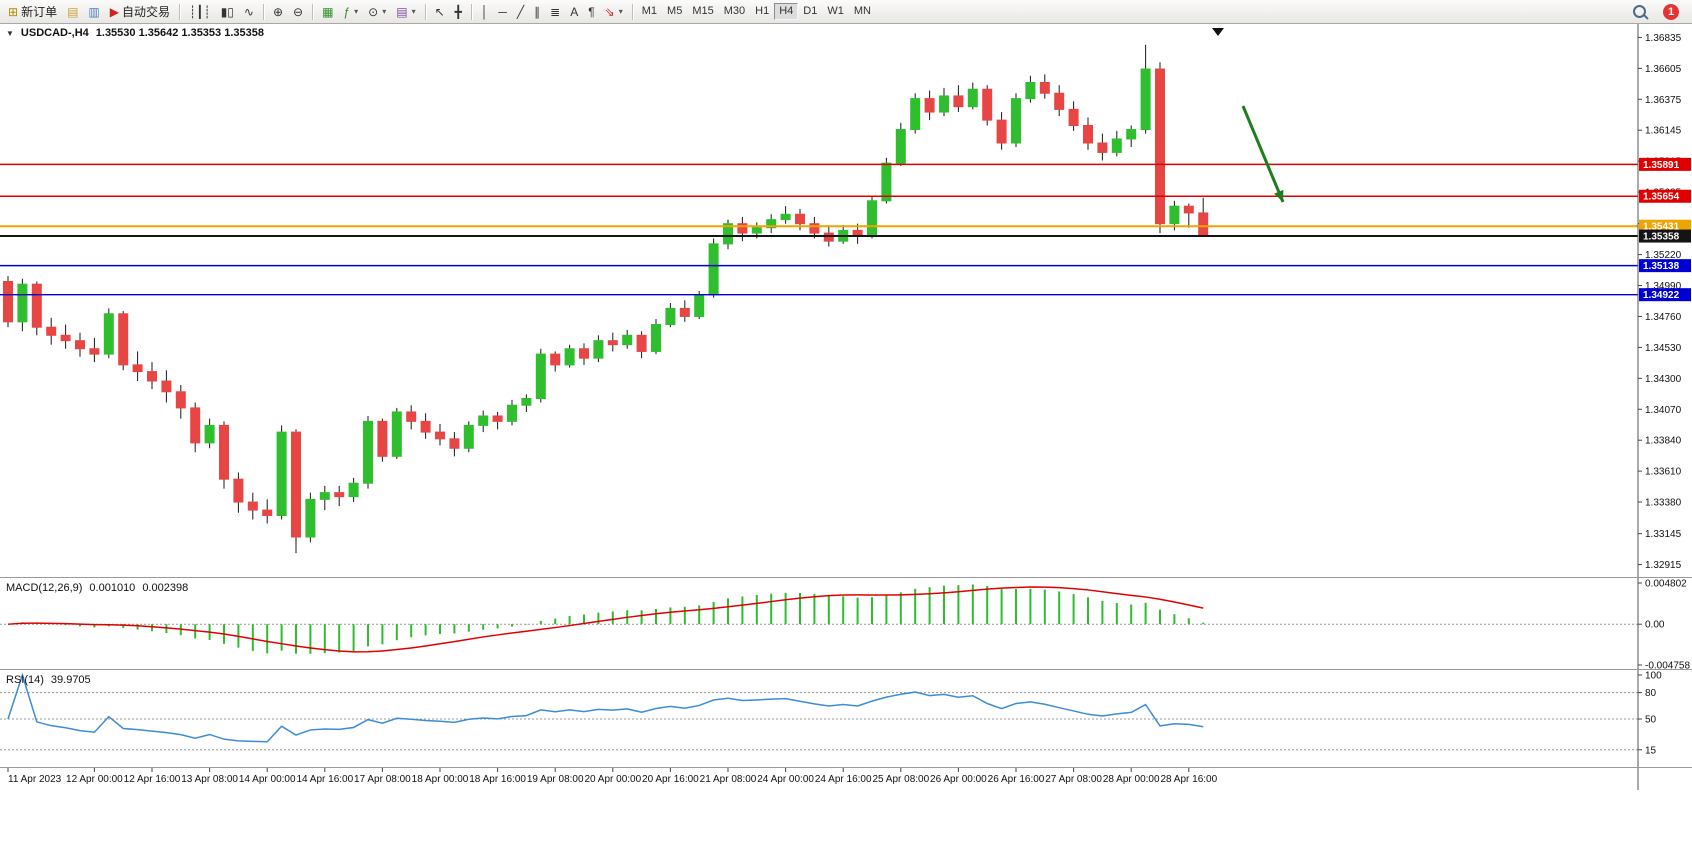 This screenshot has width=1692, height=857. I want to click on zoom-out-button: ⊖, so click(298, 12).